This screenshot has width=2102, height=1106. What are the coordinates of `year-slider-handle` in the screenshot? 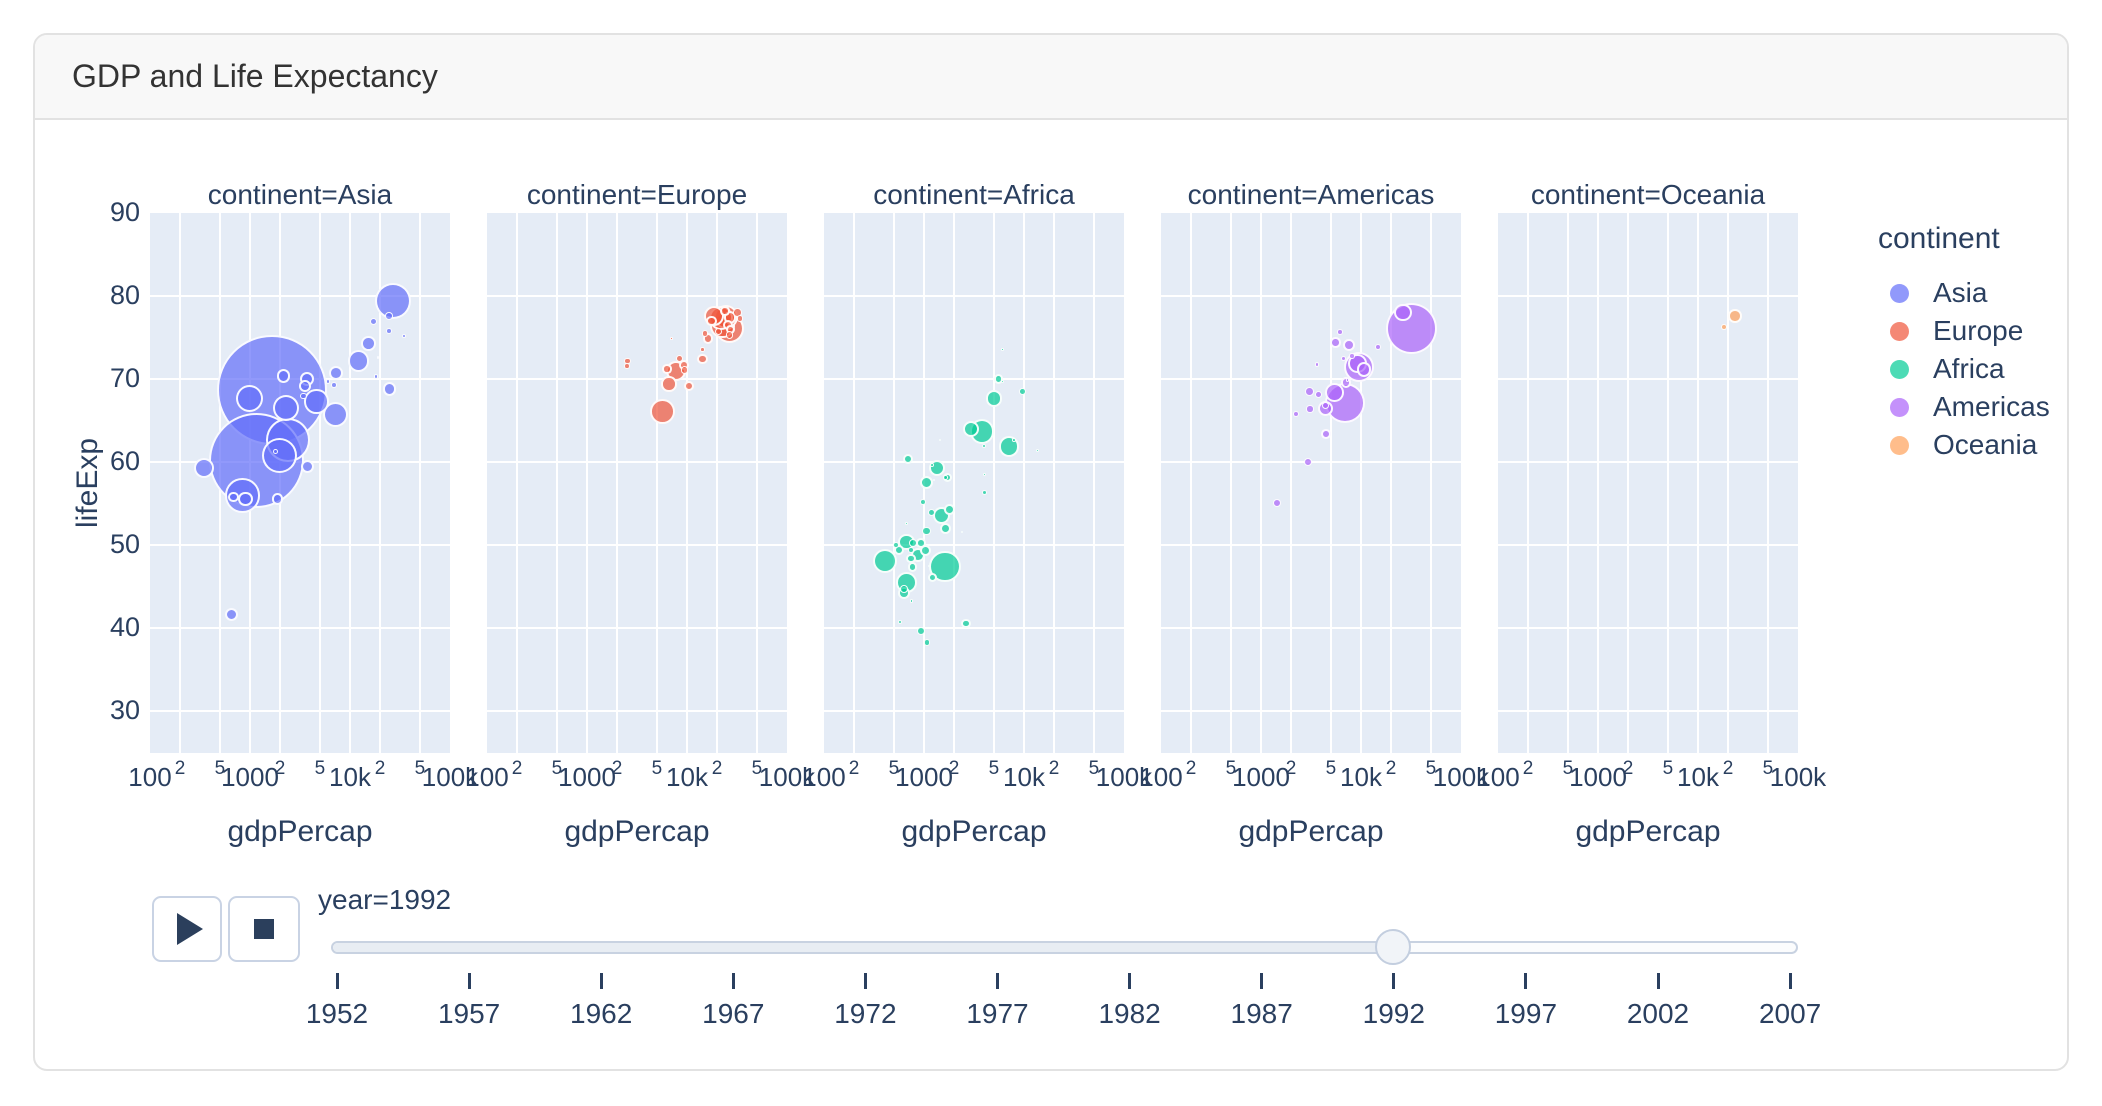 It's located at (1393, 947).